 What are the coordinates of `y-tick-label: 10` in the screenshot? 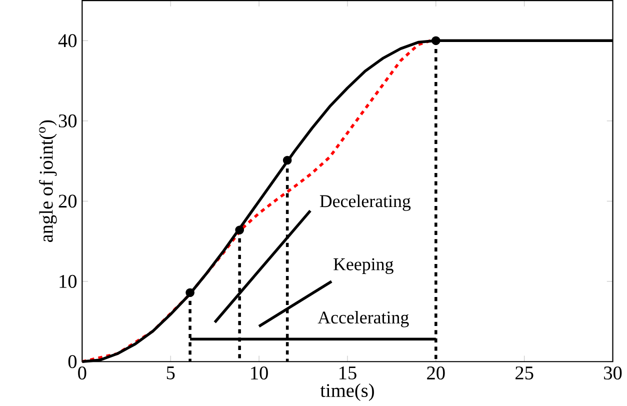 It's located at (68, 281).